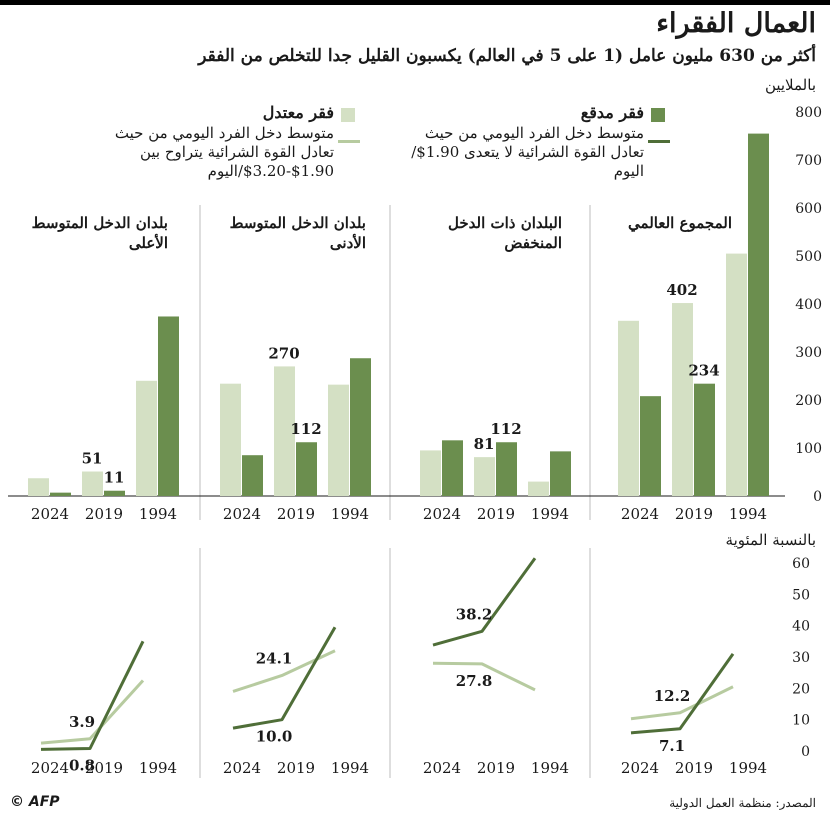  Describe the element at coordinates (82, 765) in the screenshot. I see `line-data-label: 0.8` at that location.